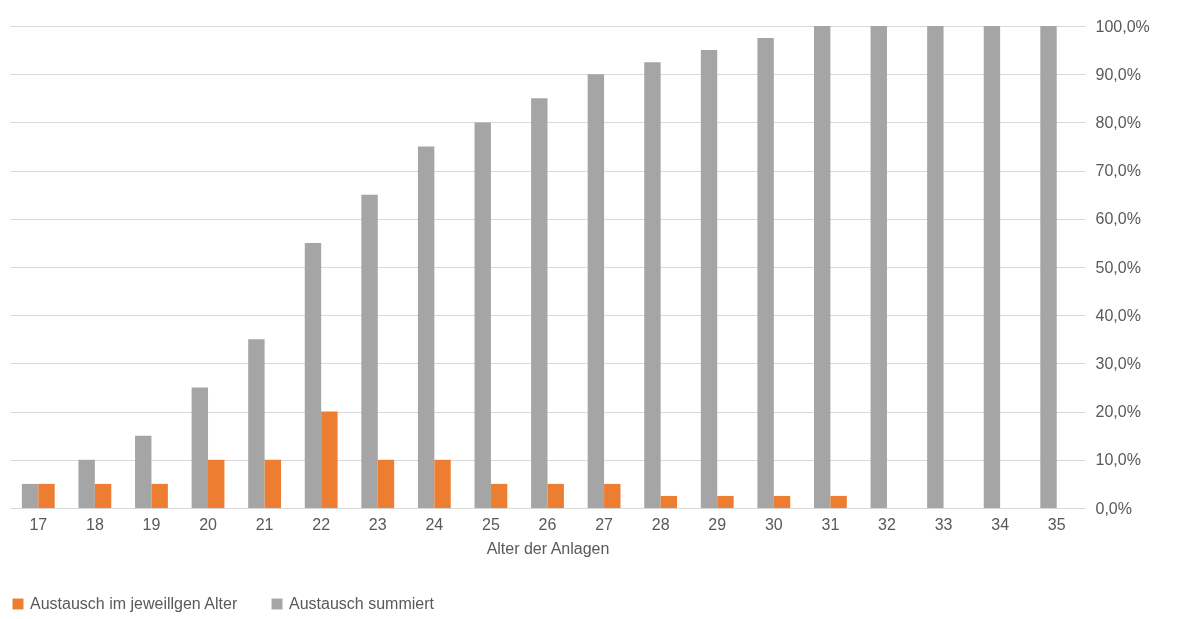 This screenshot has width=1190, height=619. I want to click on x-tick-label: 29, so click(717, 524).